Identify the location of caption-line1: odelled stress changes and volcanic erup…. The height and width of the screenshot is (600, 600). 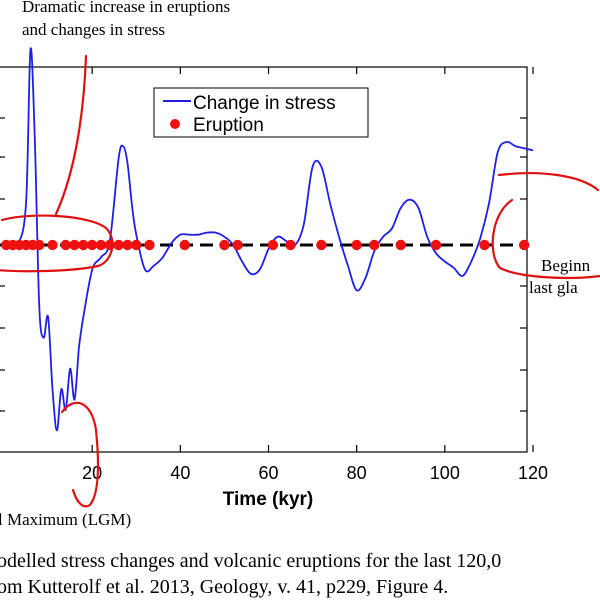
(250, 561).